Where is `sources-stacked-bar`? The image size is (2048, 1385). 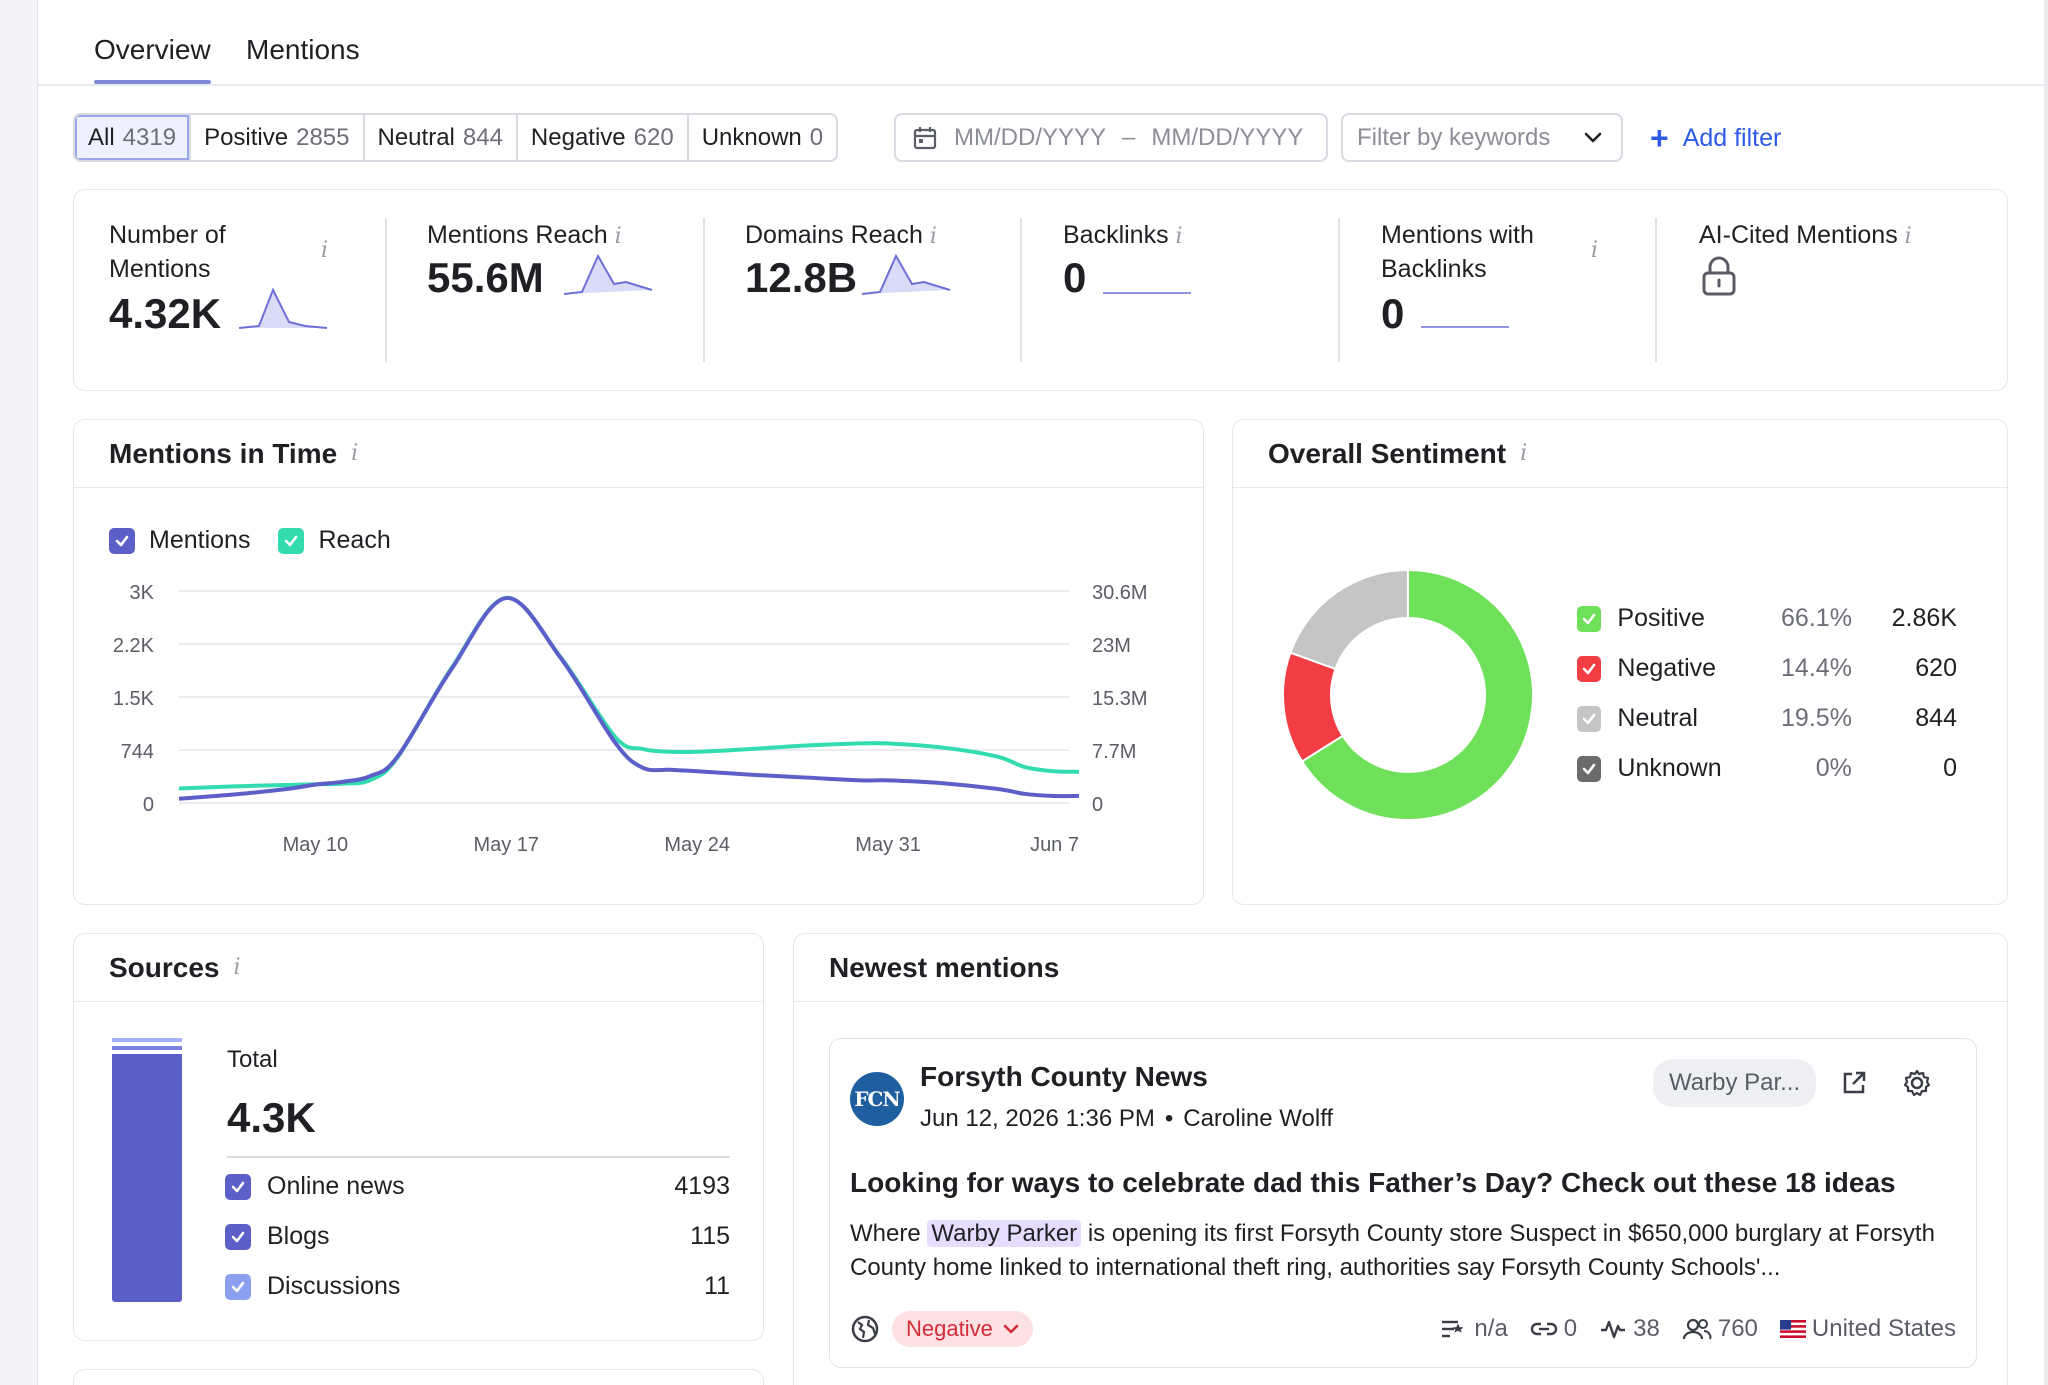
sources-stacked-bar is located at coordinates (147, 1170).